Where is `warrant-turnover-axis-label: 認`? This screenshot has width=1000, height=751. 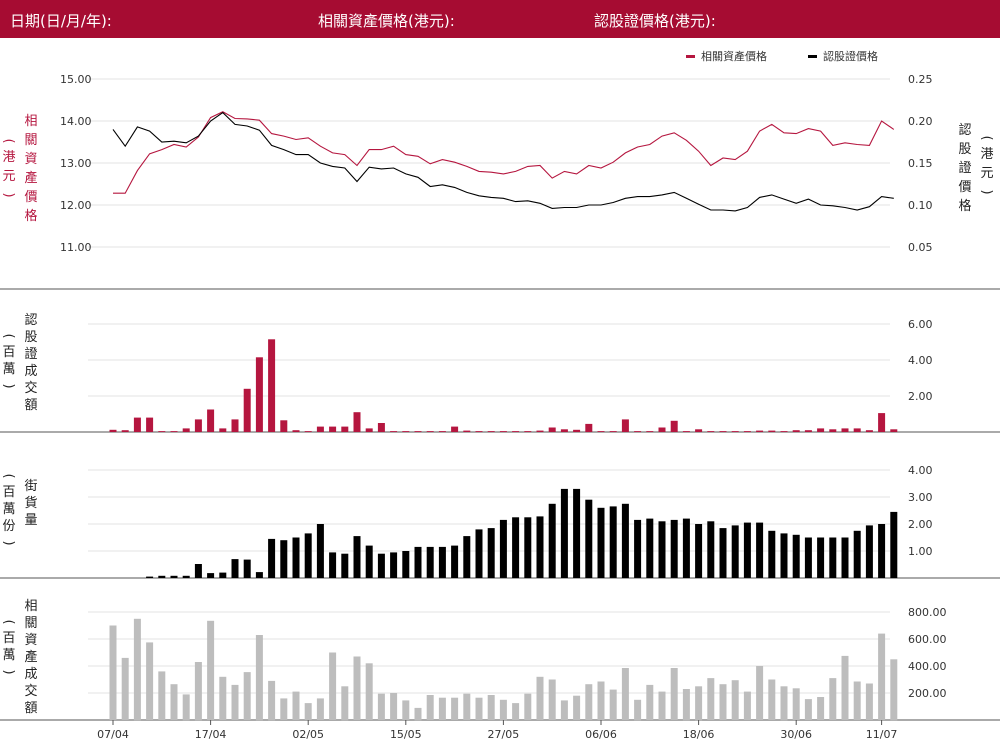 warrant-turnover-axis-label: 認 is located at coordinates (30, 320).